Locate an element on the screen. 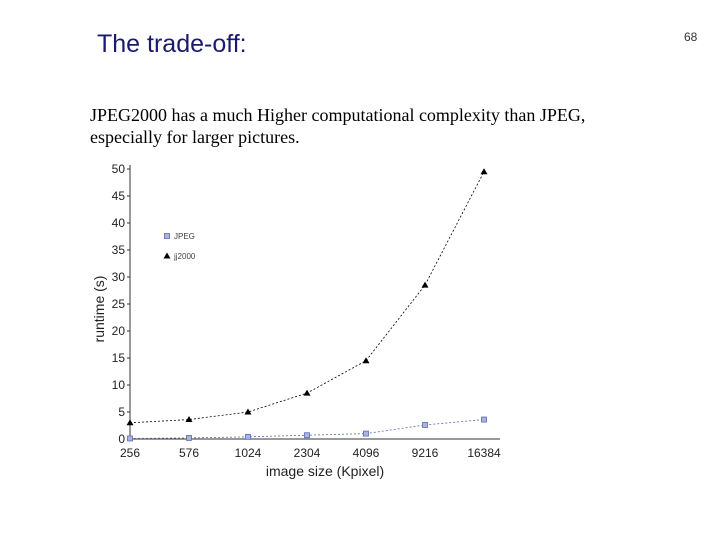 This screenshot has height=540, width=720. x-axis-title: image size (Kpixel) is located at coordinates (325, 471).